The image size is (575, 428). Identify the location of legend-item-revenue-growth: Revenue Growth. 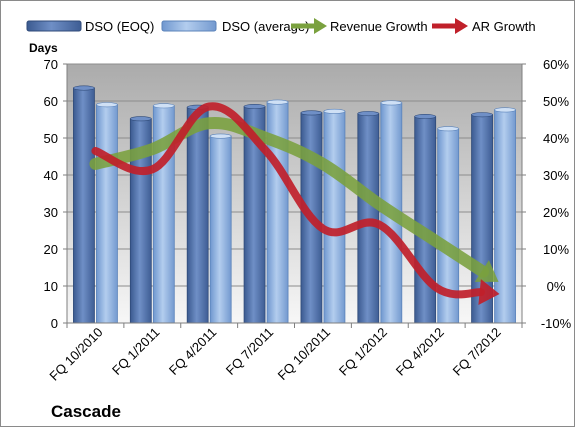
(359, 26).